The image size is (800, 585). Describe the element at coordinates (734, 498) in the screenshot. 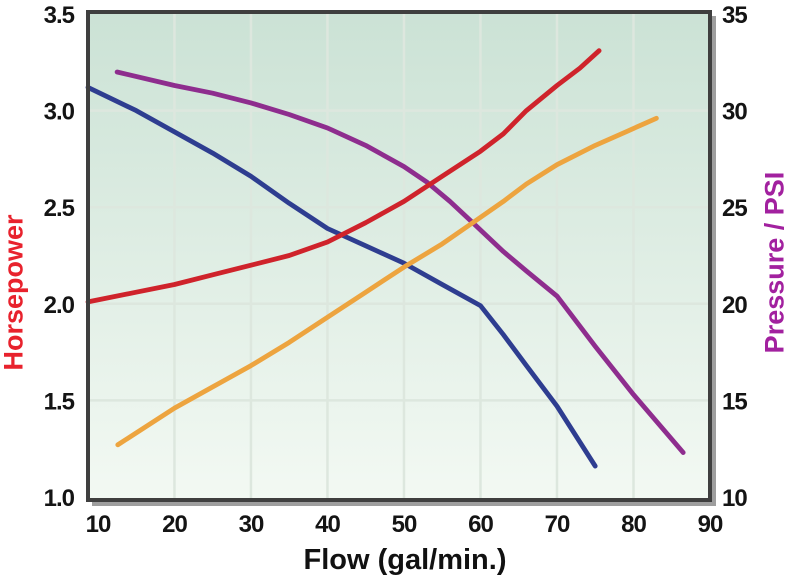

I see `right-y-tick-label: 10` at that location.